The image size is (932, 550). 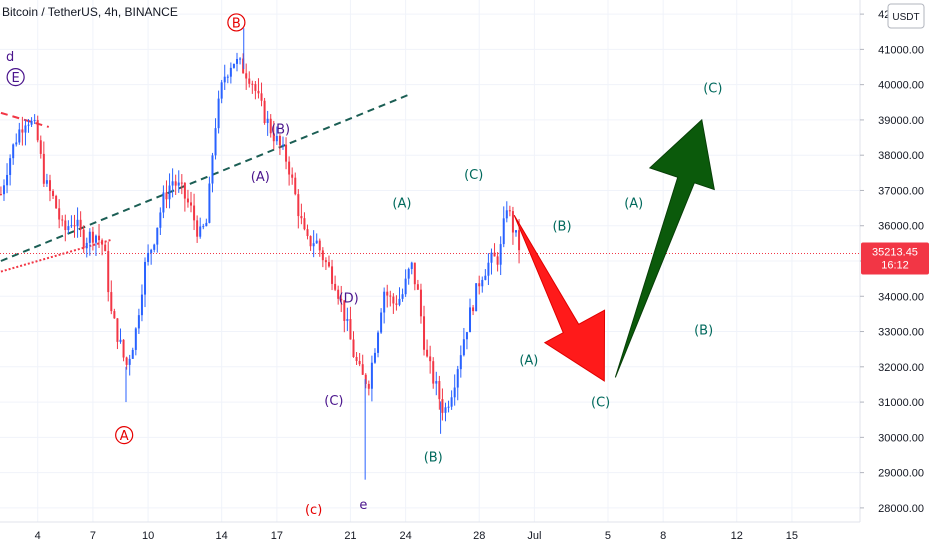 What do you see at coordinates (406, 536) in the screenshot?
I see `time-tick-label: 24` at bounding box center [406, 536].